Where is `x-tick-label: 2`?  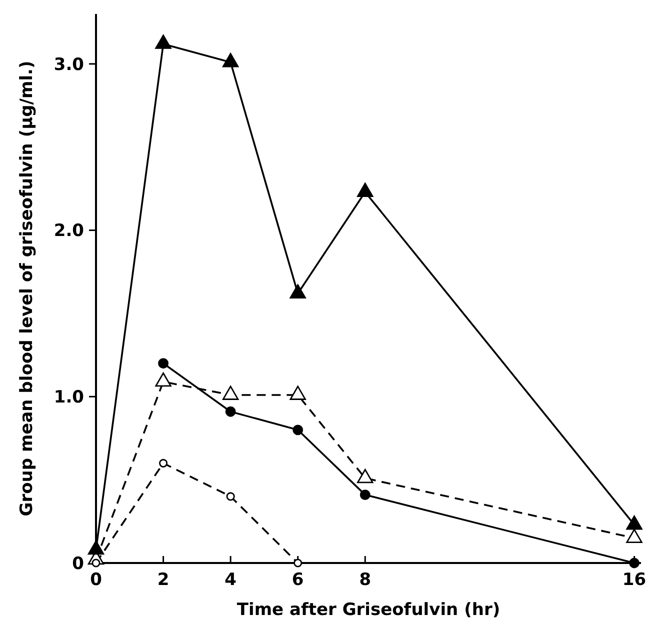 x-tick-label: 2 is located at coordinates (163, 580).